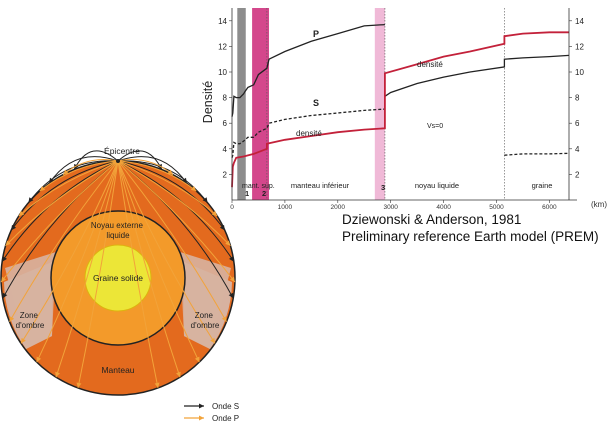 The height and width of the screenshot is (427, 614). Describe the element at coordinates (443, 207) in the screenshot. I see `x-tick-label: 4000` at that location.